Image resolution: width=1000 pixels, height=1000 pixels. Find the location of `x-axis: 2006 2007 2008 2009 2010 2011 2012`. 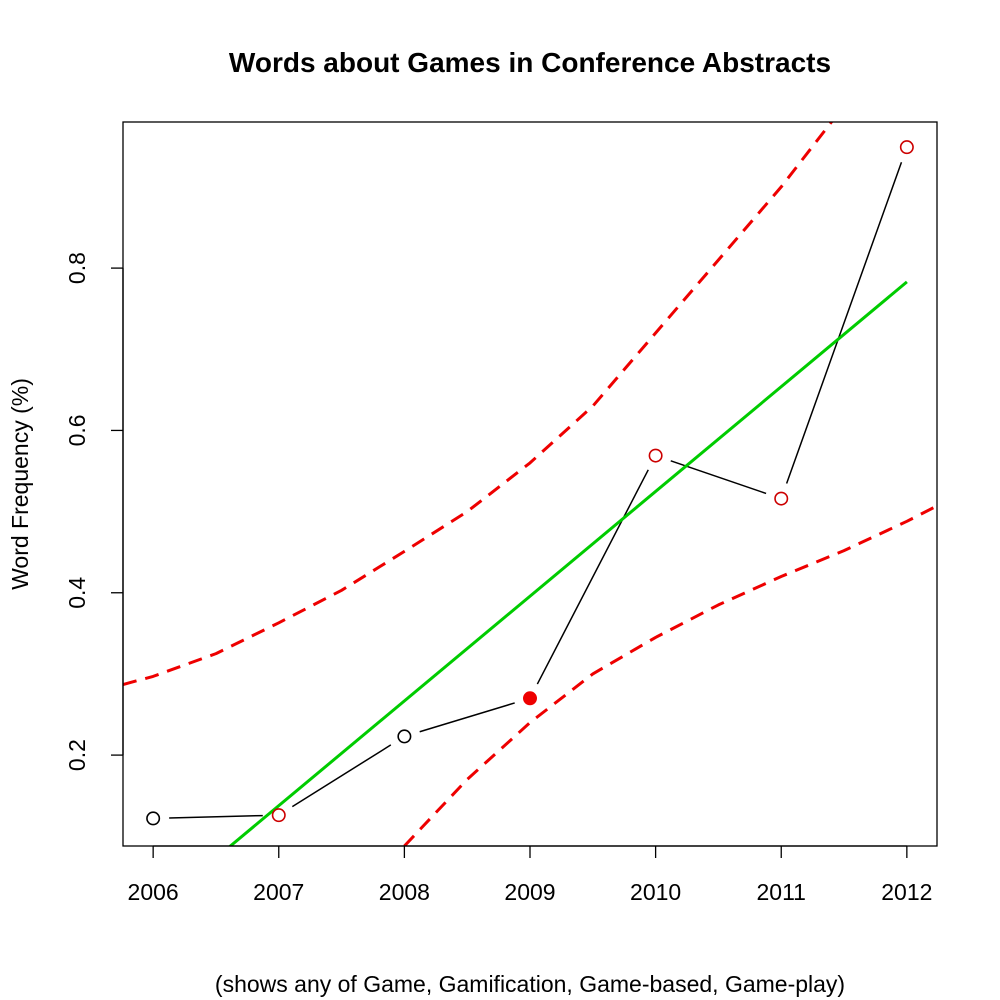

x-axis: 2006 2007 2008 2009 2010 2011 2012 is located at coordinates (530, 875).